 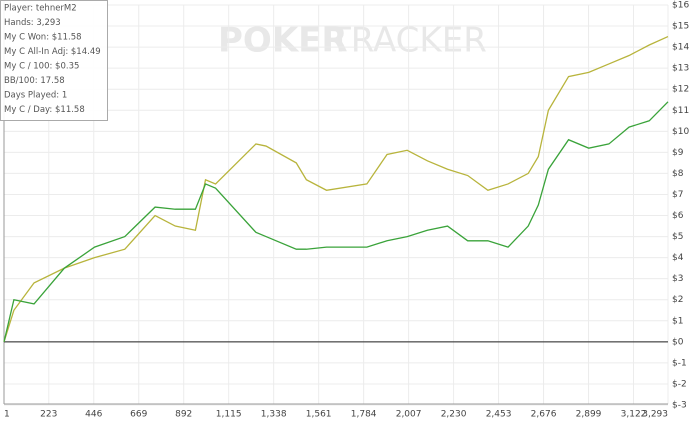 I want to click on y-tick-label: $2, so click(x=677, y=300).